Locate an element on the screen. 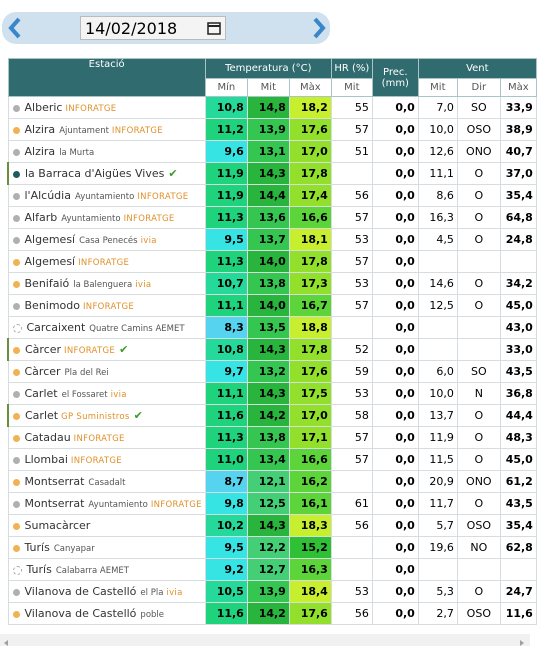 This screenshot has width=558, height=657. value-cell: 16,1 is located at coordinates (310, 503).